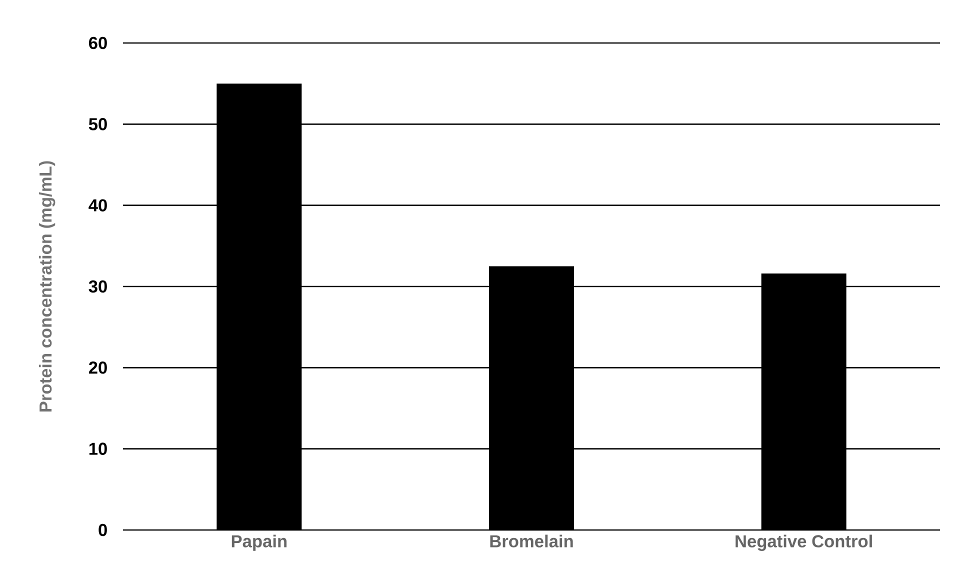  Describe the element at coordinates (97, 205) in the screenshot. I see `y-tick-label: 40` at that location.